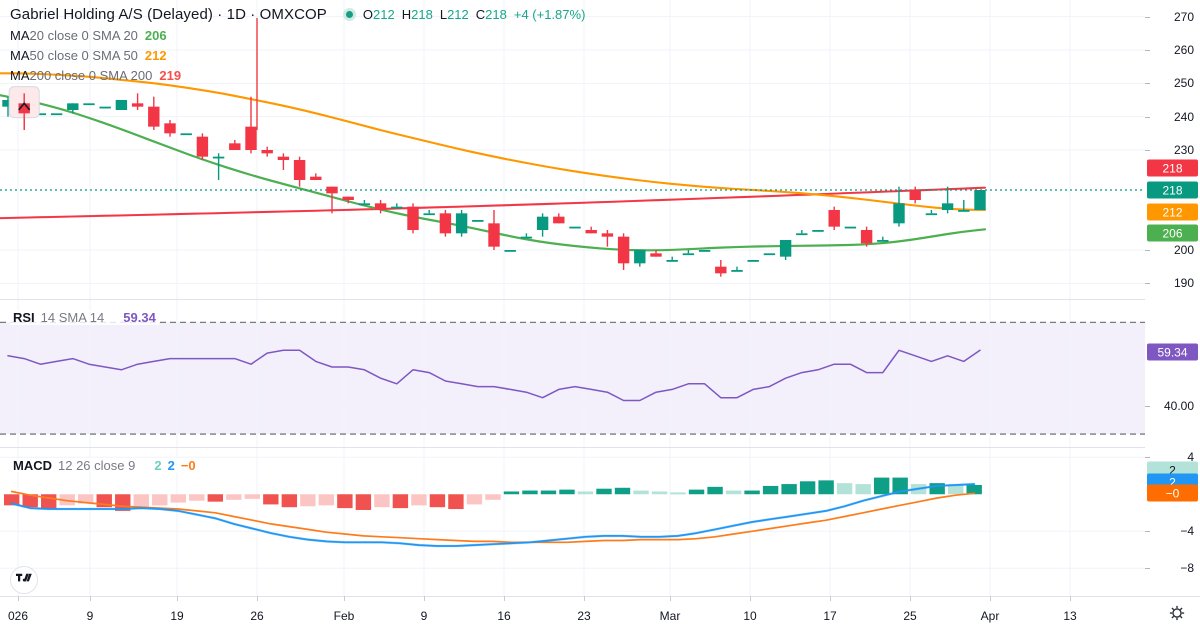 The height and width of the screenshot is (630, 1200). What do you see at coordinates (155, 35) in the screenshot?
I see `ma20-value: 206` at bounding box center [155, 35].